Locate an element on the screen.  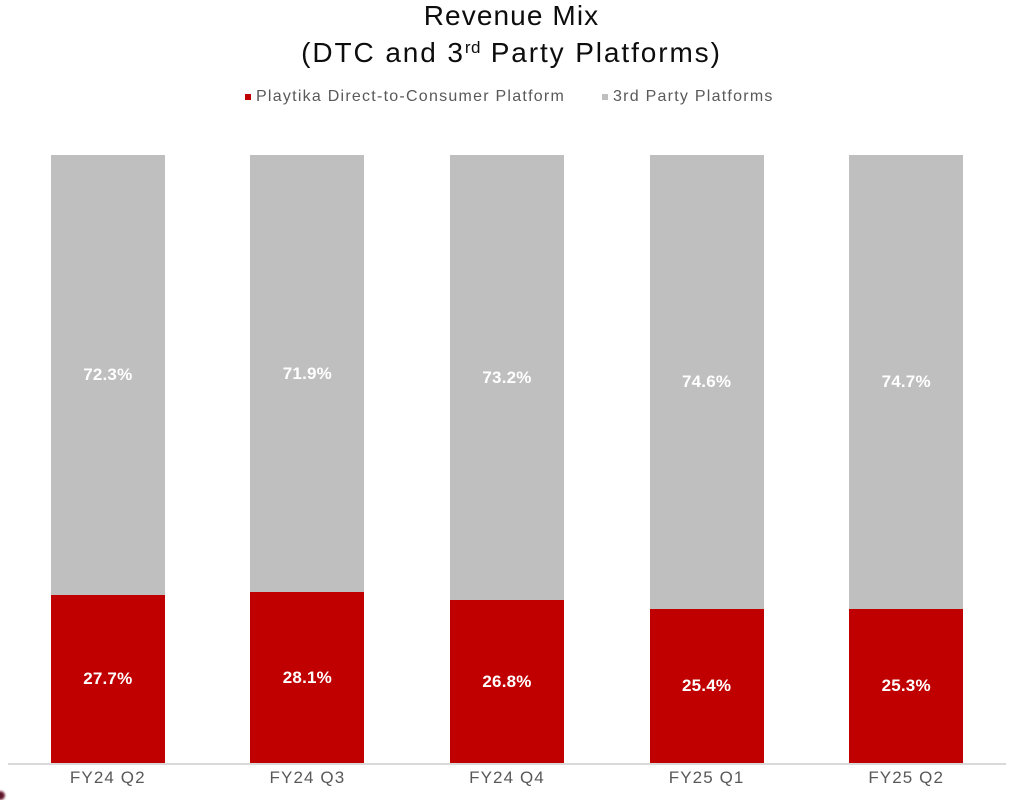
data-label: 74.7% is located at coordinates (906, 382).